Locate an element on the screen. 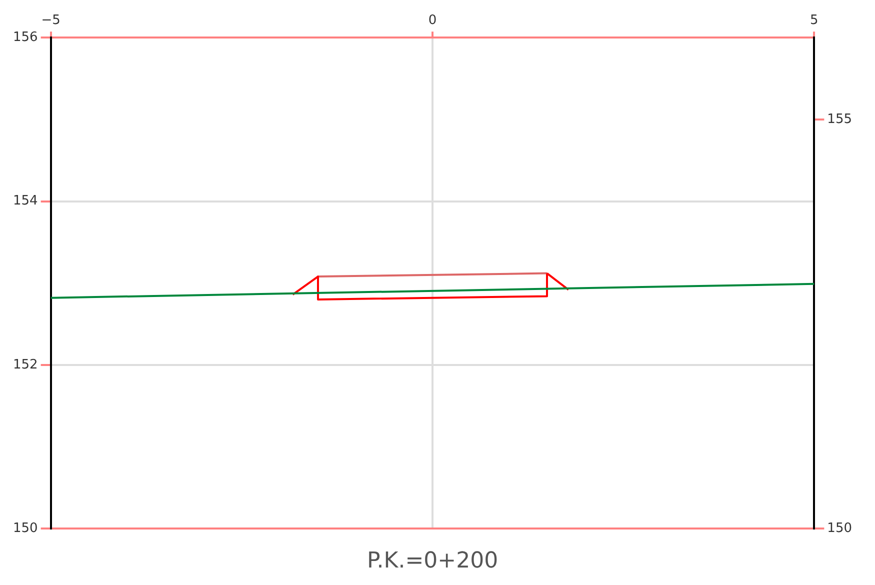 The width and height of the screenshot is (875, 585). y2-tick-label: 155 is located at coordinates (839, 119).